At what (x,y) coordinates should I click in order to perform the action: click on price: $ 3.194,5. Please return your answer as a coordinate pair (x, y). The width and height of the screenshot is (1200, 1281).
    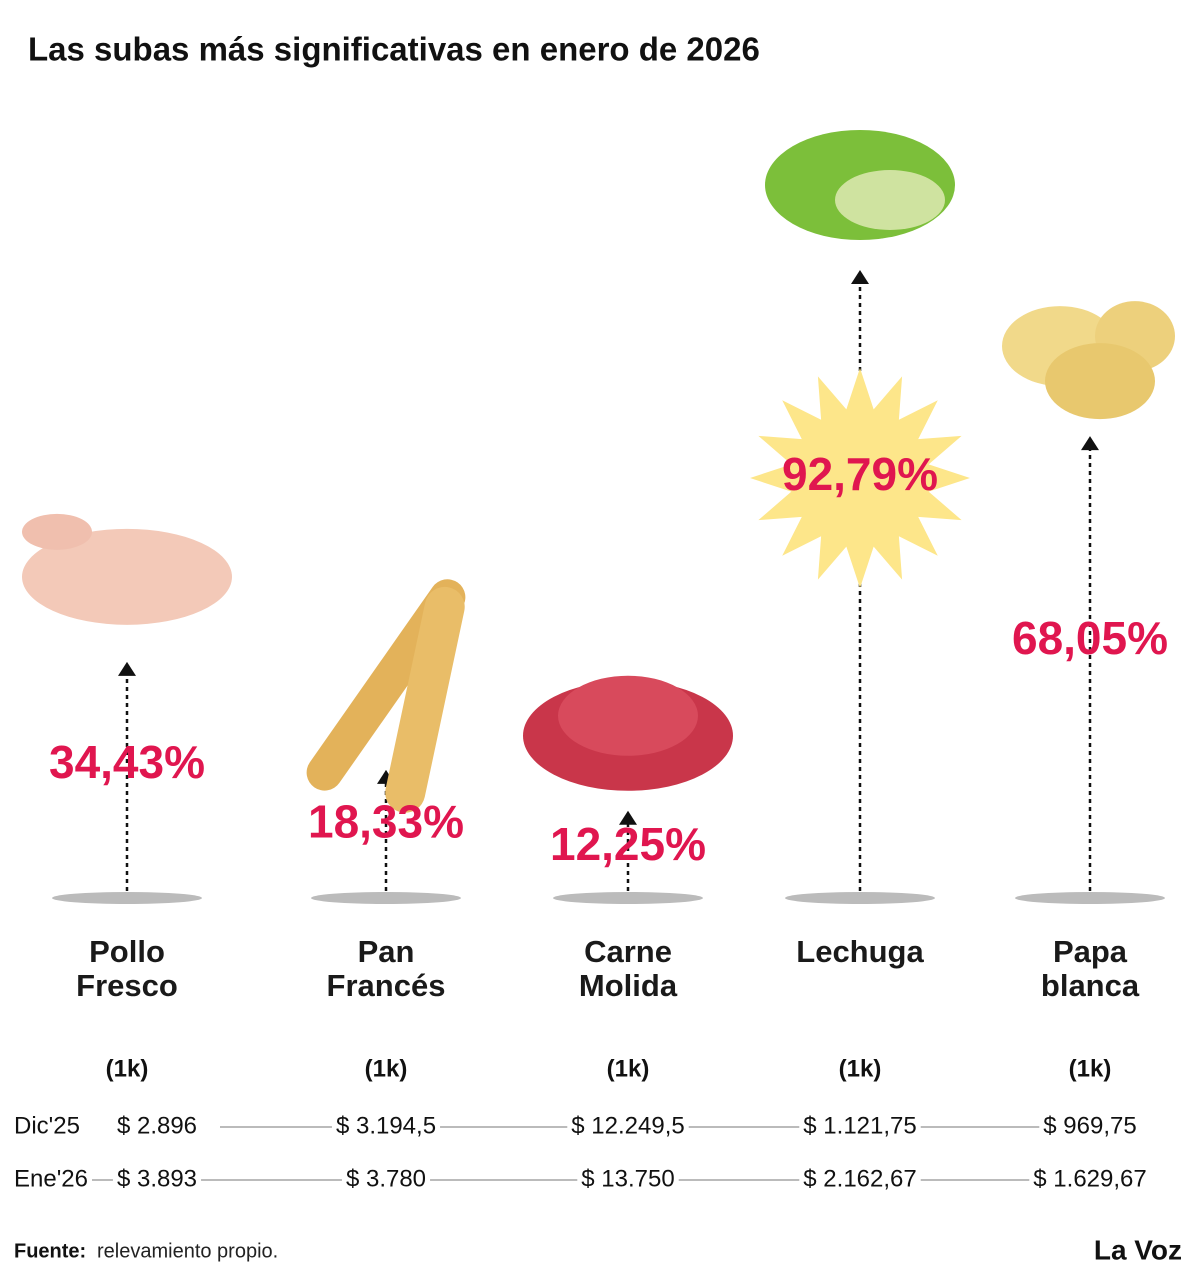
    Looking at the image, I should click on (386, 1125).